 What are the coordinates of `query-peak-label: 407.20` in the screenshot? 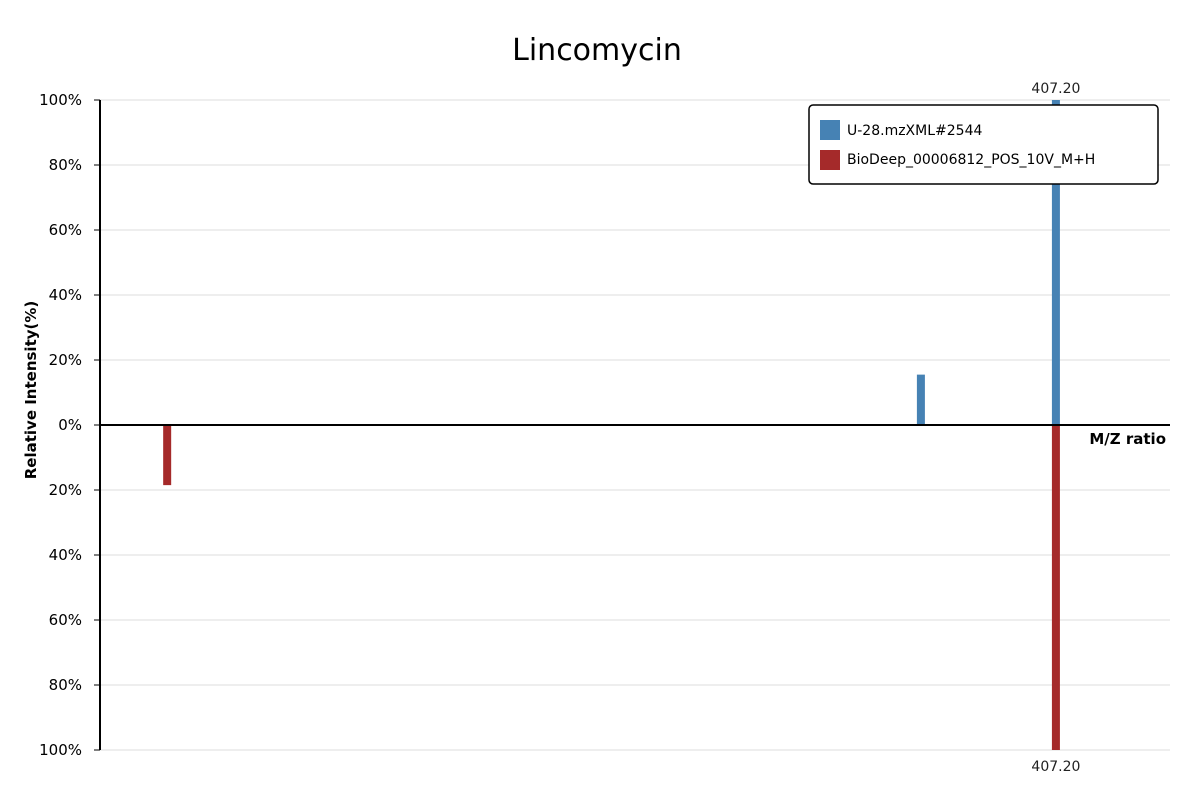 It's located at (1055, 89).